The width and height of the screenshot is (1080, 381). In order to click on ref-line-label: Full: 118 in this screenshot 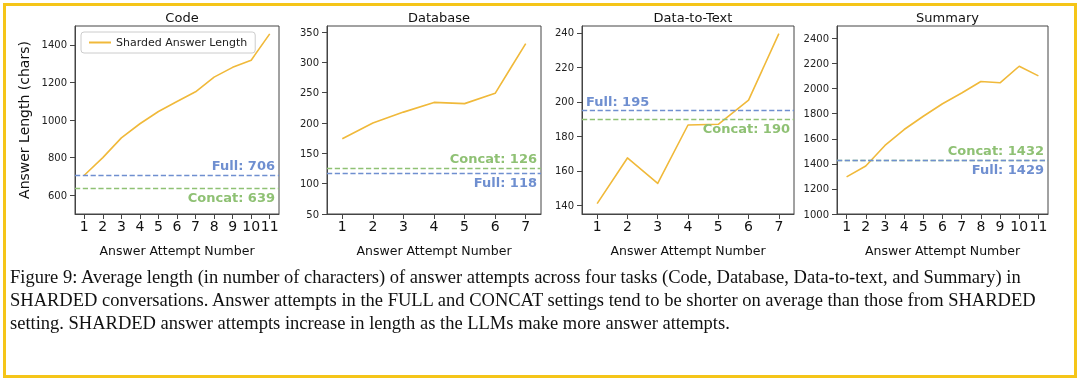, I will do `click(505, 182)`.